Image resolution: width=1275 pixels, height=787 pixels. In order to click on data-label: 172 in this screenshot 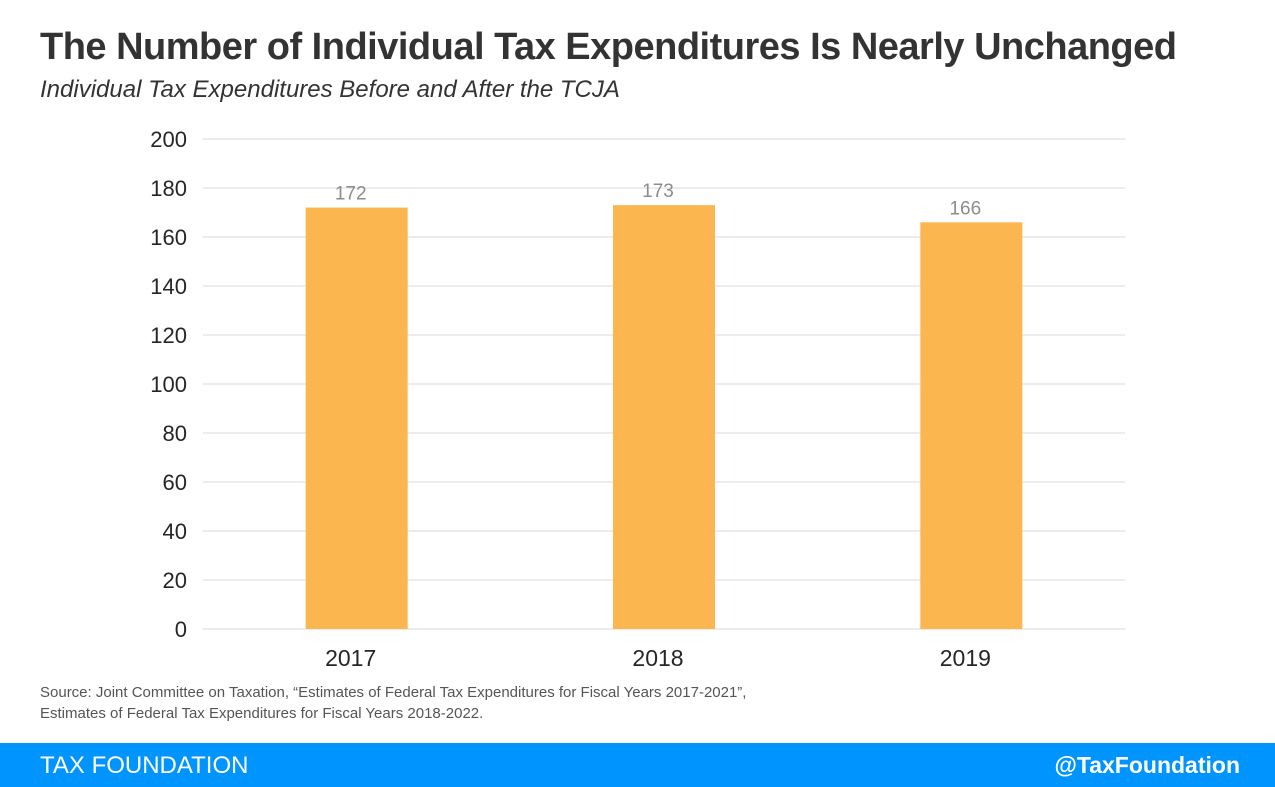, I will do `click(351, 194)`.